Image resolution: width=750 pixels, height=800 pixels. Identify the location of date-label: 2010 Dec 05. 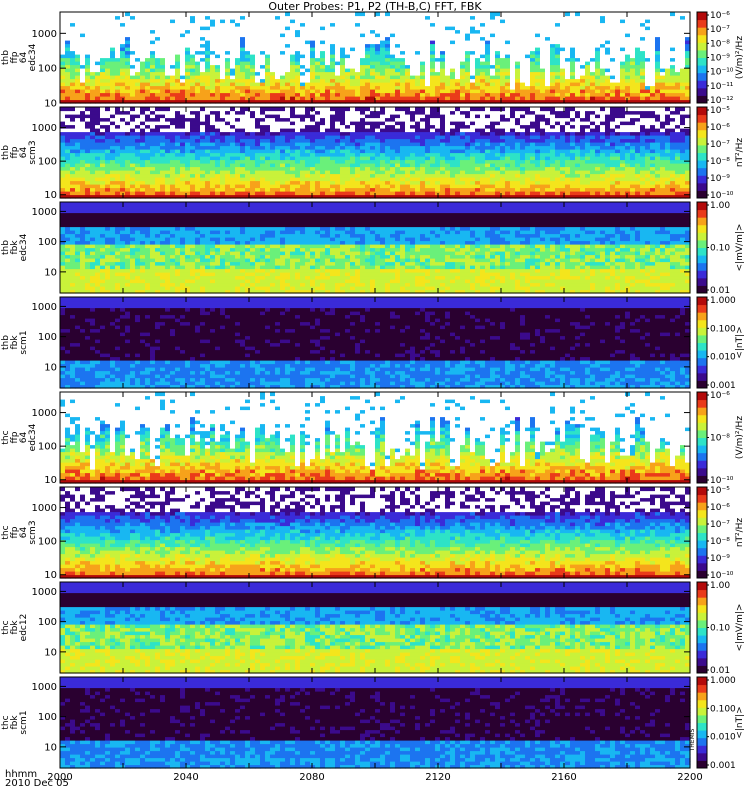
(37, 784).